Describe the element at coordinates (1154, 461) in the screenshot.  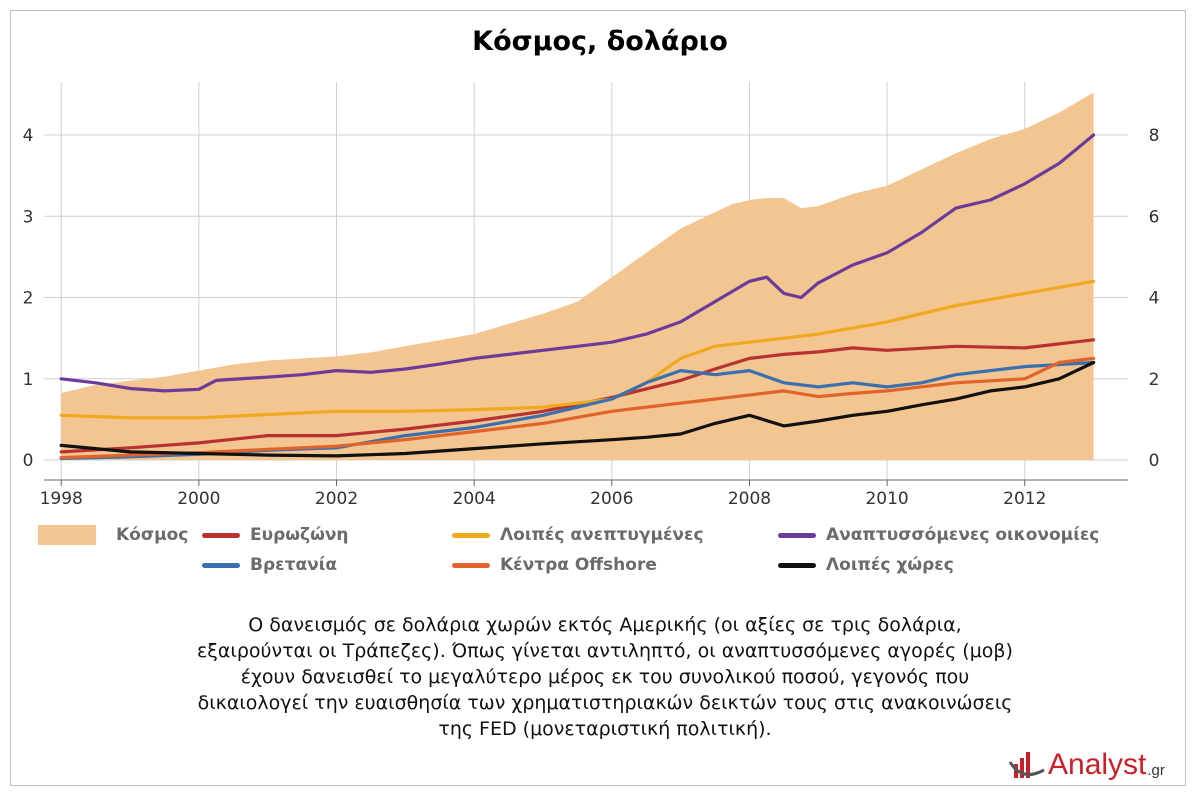
I see `y-right-tick-label: 0` at that location.